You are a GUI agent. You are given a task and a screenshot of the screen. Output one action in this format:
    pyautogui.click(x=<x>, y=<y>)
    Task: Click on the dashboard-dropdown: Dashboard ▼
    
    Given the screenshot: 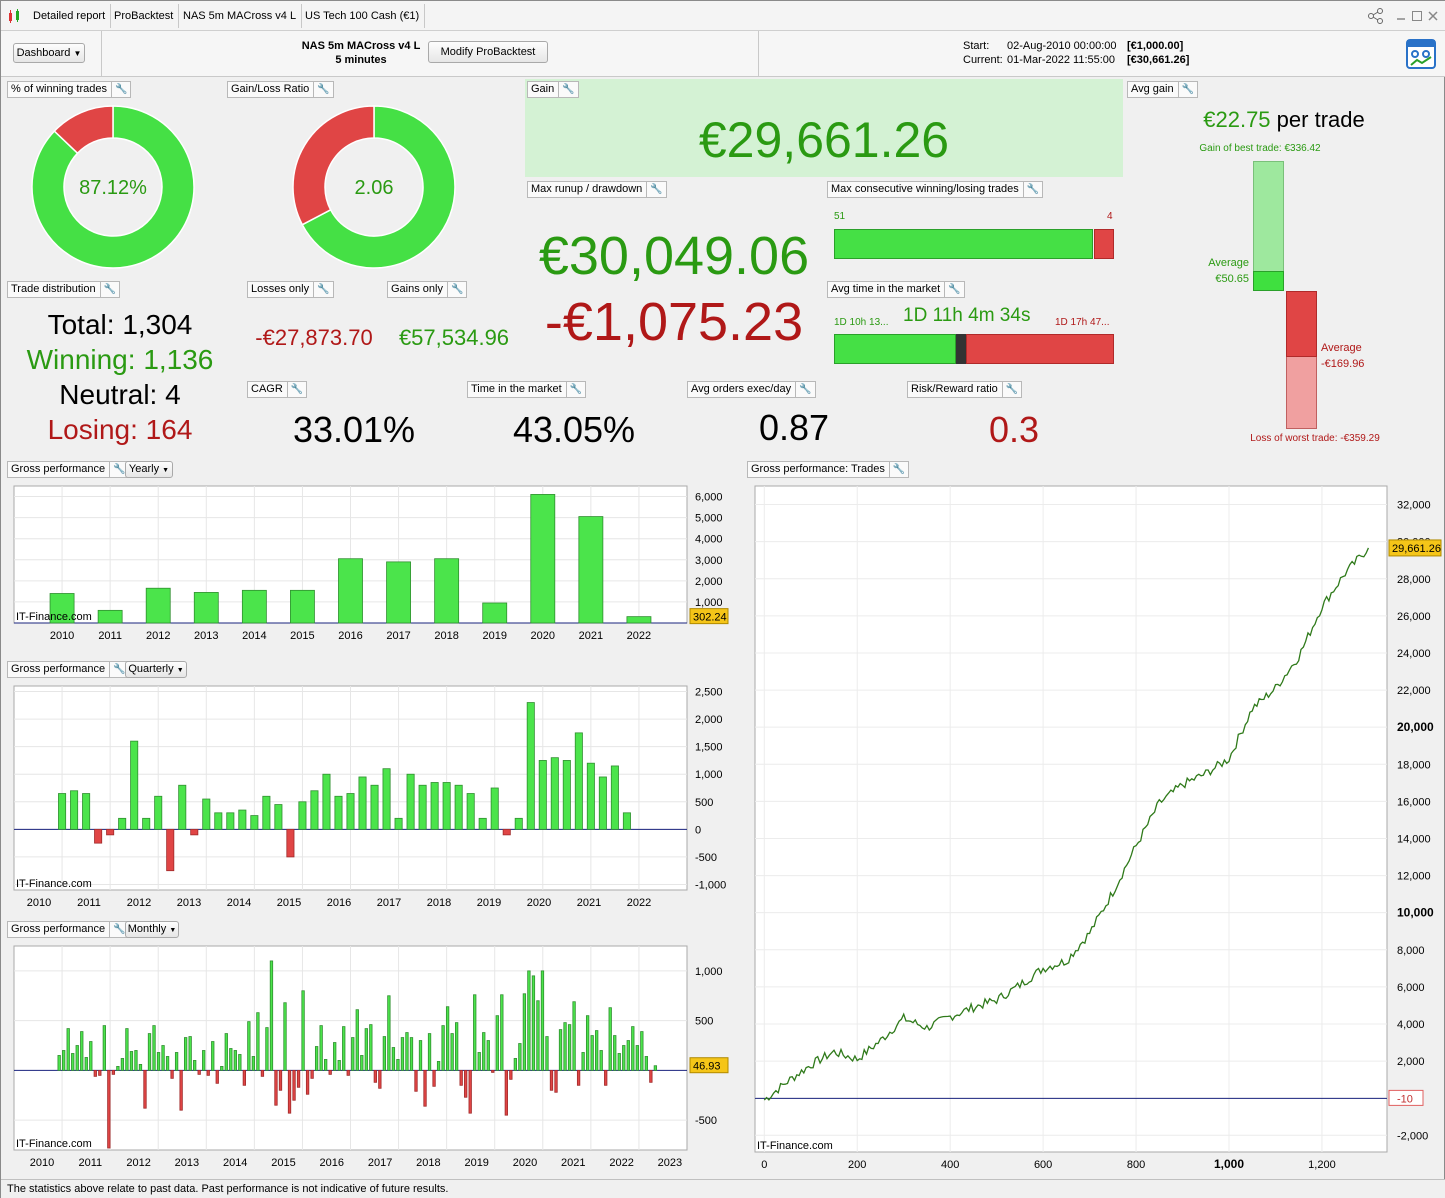 What is the action you would take?
    pyautogui.click(x=49, y=53)
    